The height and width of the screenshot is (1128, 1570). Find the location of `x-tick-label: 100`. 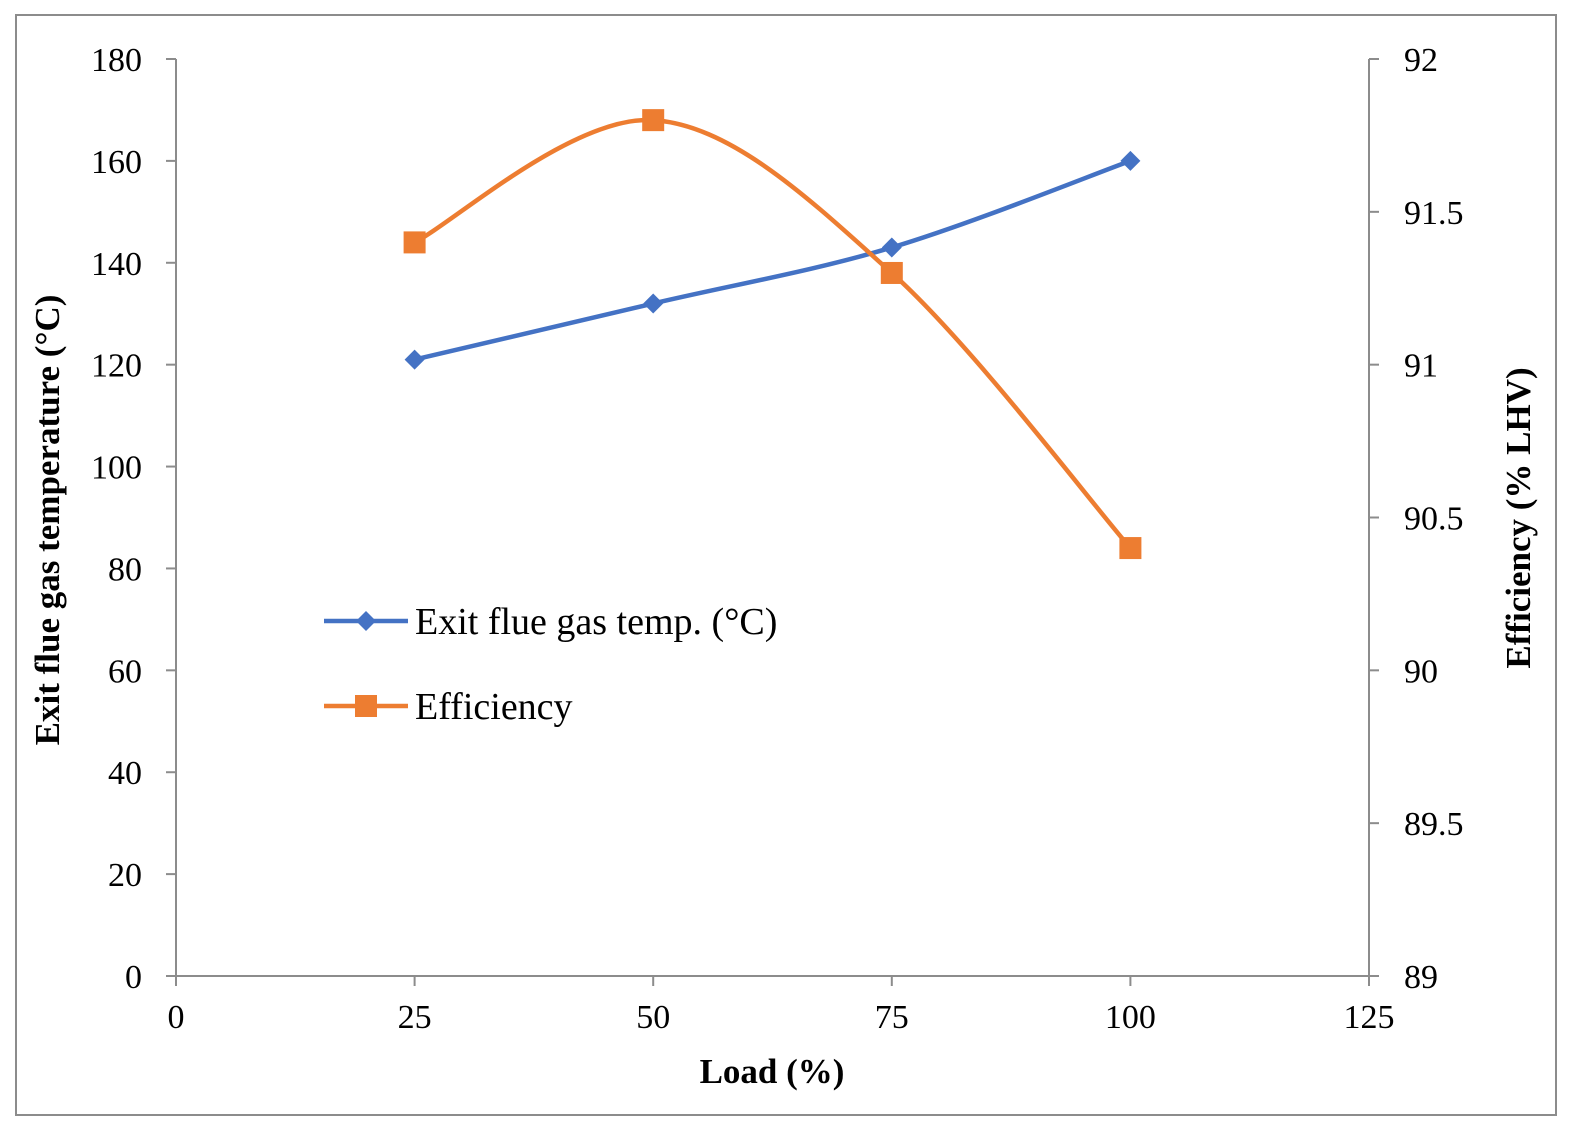

x-tick-label: 100 is located at coordinates (1130, 1017).